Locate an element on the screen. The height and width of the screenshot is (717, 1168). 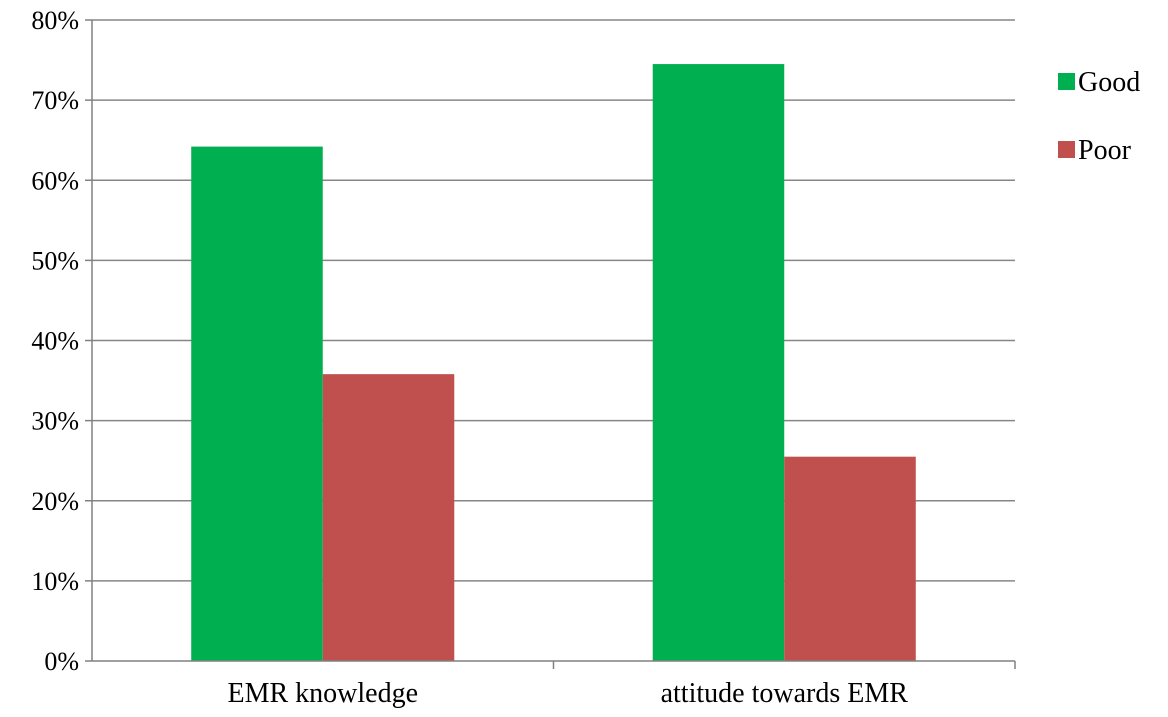
y-tick-label: 0% is located at coordinates (61, 661).